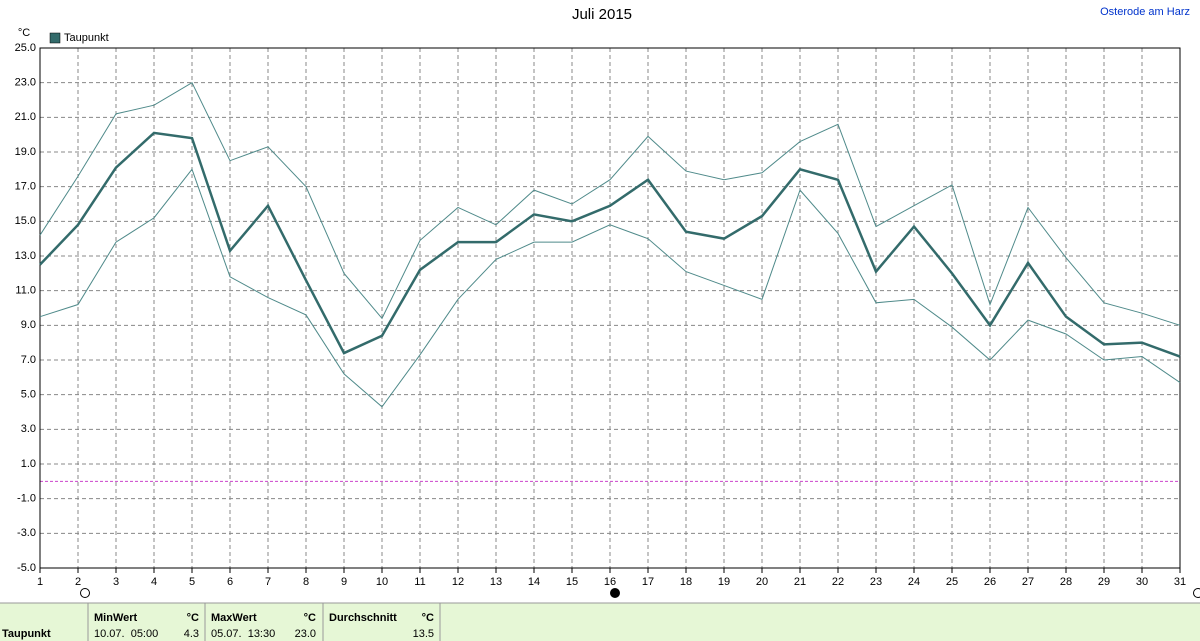 The image size is (1200, 641). I want to click on x-tick-label: 19, so click(724, 582).